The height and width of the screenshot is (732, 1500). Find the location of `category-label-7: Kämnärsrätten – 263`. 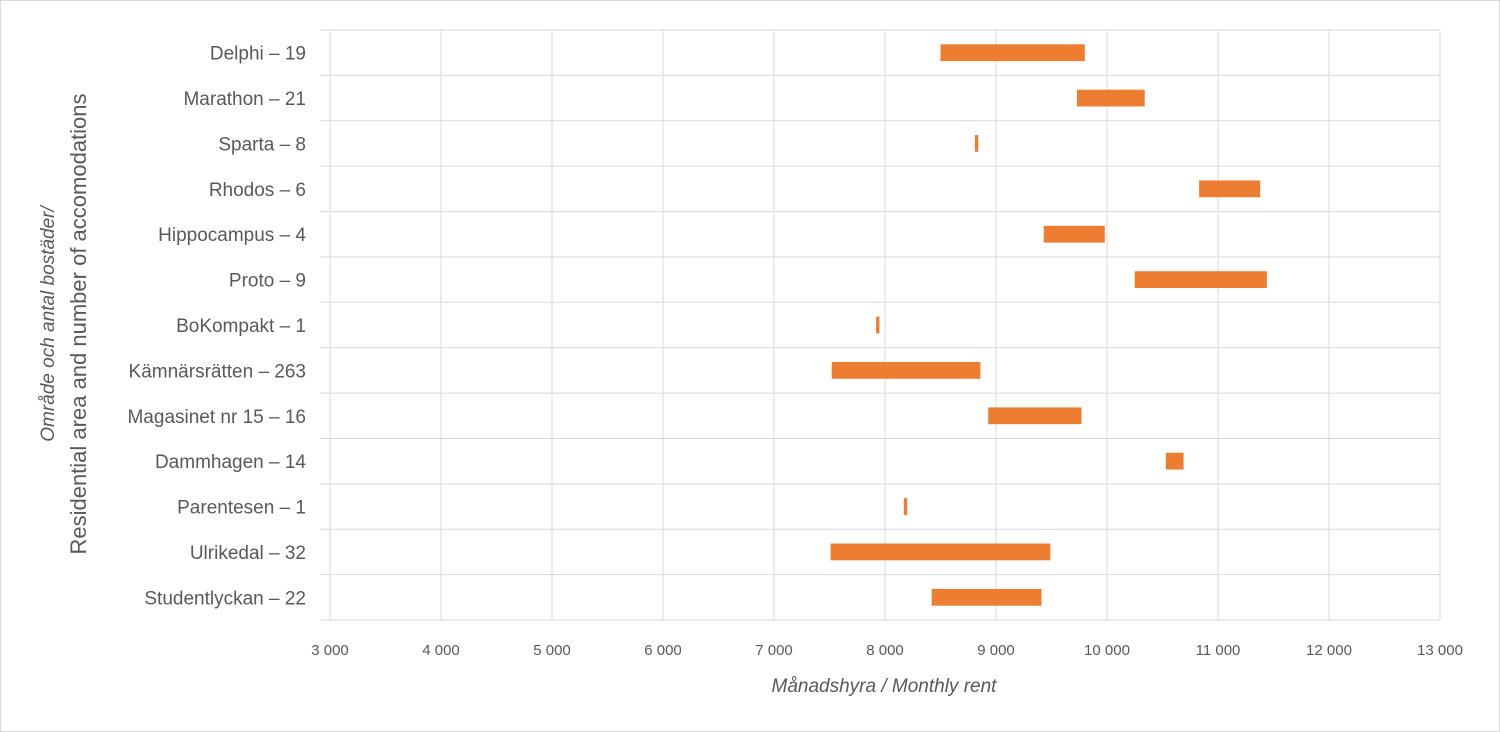

category-label-7: Kämnärsrätten – 263 is located at coordinates (217, 371).